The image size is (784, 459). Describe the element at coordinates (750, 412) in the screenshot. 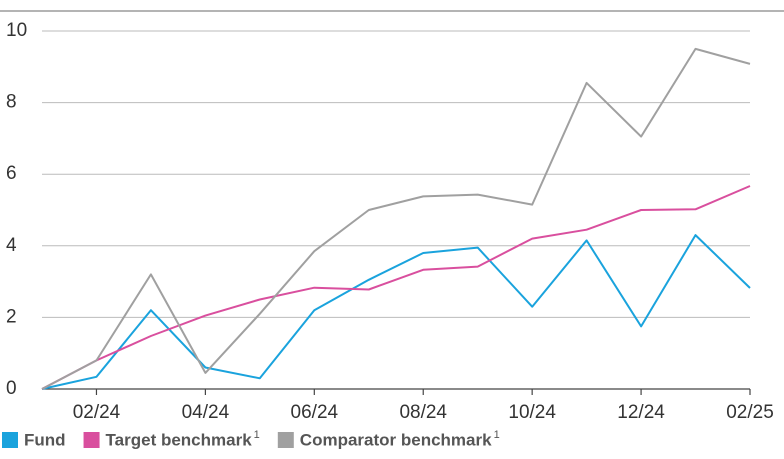

I see `x-tick-label: 02/25` at that location.